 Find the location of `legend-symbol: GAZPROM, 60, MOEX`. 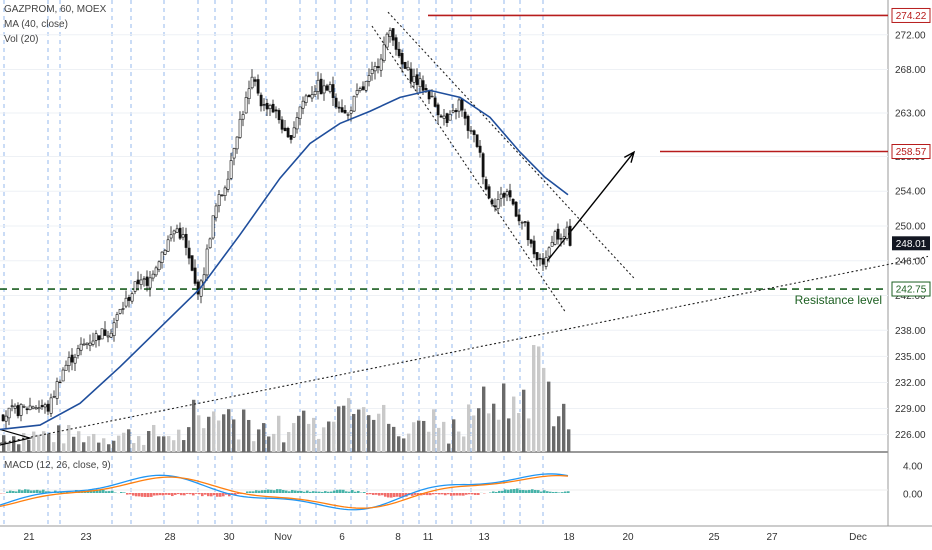

legend-symbol: GAZPROM, 60, MOEX is located at coordinates (55, 9).